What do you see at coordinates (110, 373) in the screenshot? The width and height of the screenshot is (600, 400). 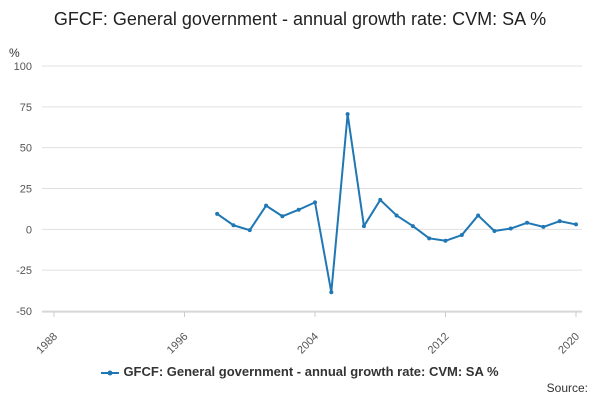 I see `legend-swatch-icon` at bounding box center [110, 373].